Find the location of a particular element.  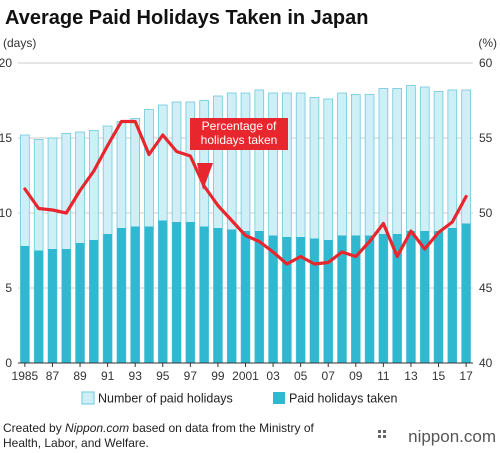

brand-grid-icon is located at coordinates (382, 434).